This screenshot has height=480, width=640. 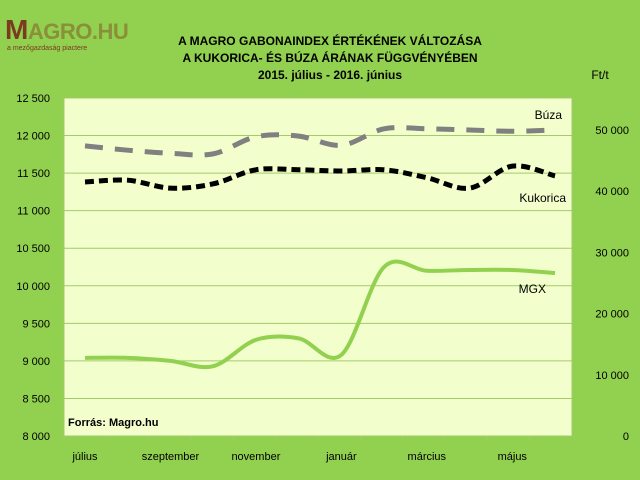 What do you see at coordinates (33, 137) in the screenshot?
I see `y-left-tick-label: 12 000` at bounding box center [33, 137].